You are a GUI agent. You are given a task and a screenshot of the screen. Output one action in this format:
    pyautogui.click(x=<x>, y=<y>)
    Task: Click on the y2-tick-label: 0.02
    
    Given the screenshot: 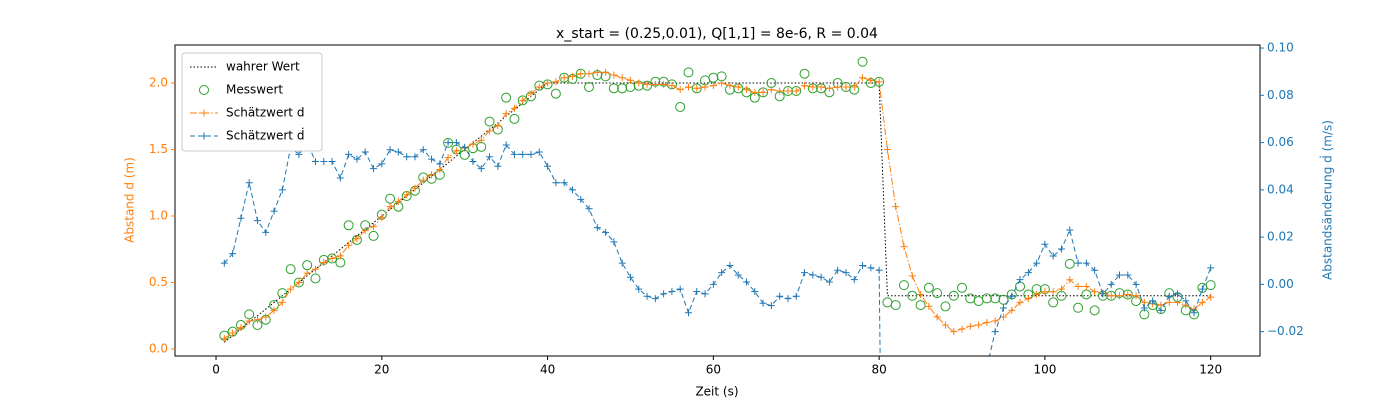 What is the action you would take?
    pyautogui.click(x=1280, y=237)
    